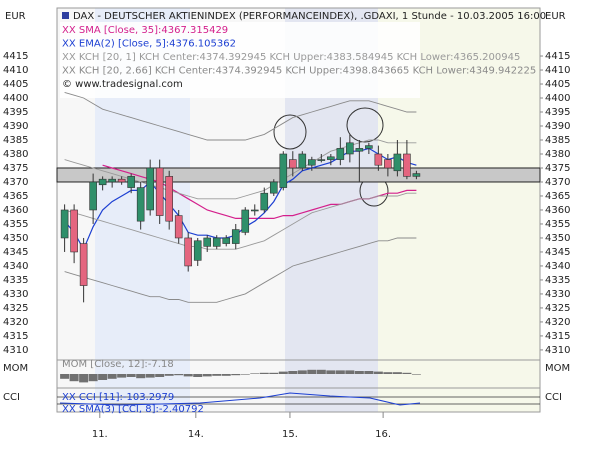  I want to click on y-tick-label-right: 4400, so click(557, 98).